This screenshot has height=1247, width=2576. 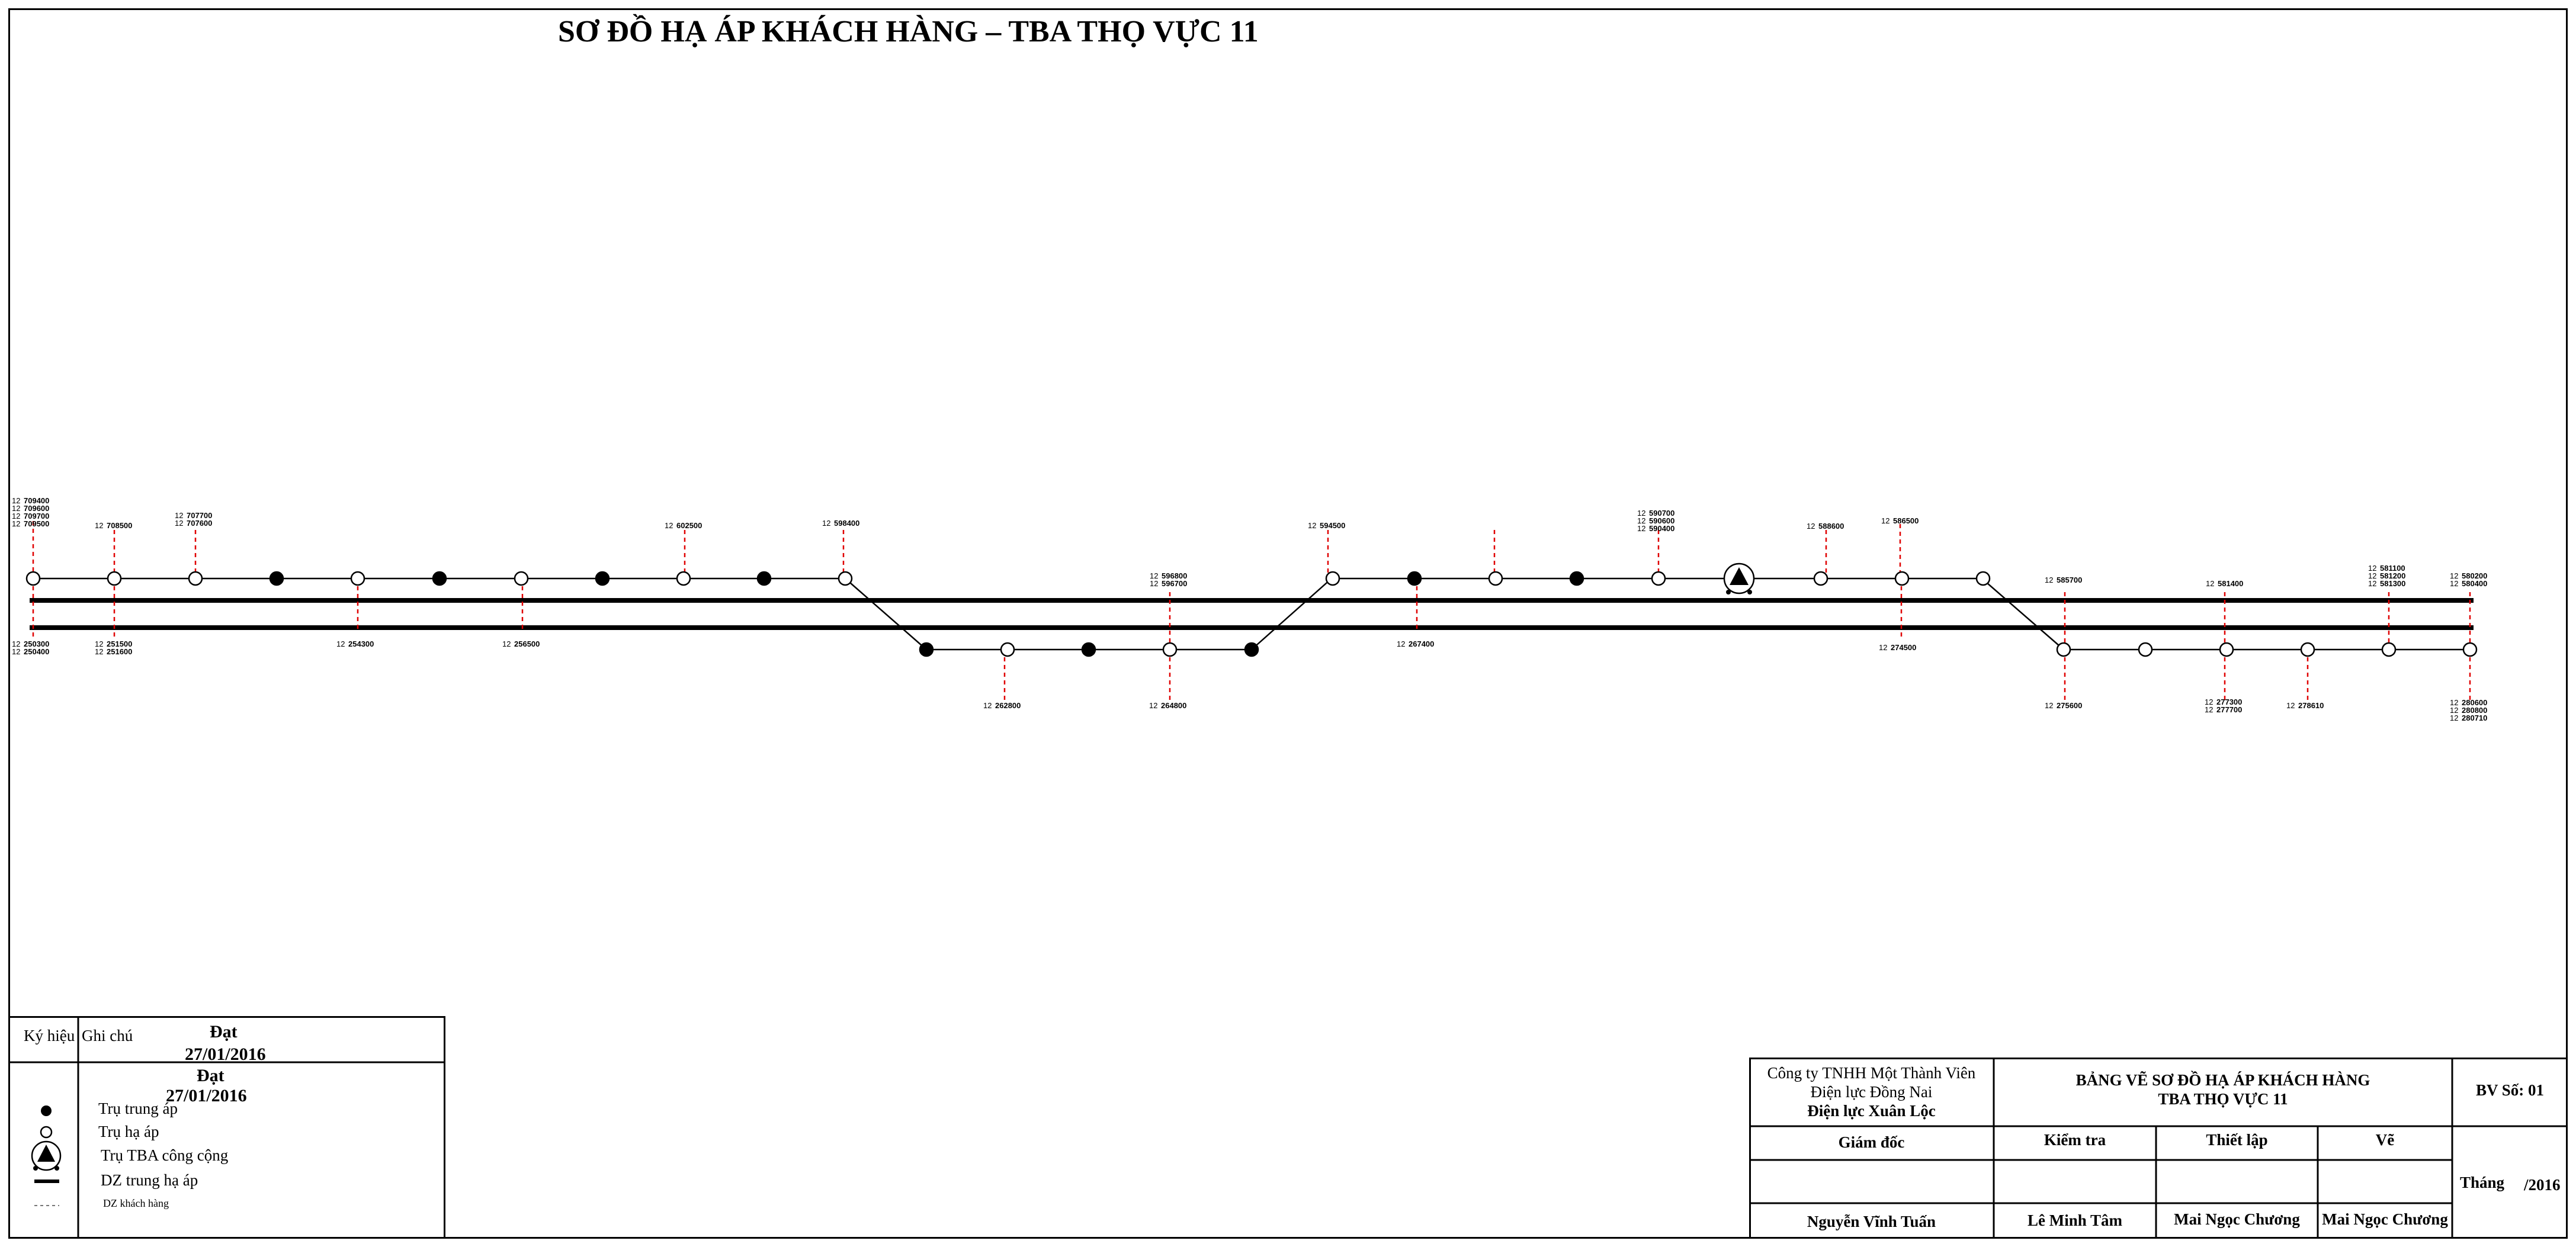 I want to click on meter-code: 708500, so click(x=119, y=525).